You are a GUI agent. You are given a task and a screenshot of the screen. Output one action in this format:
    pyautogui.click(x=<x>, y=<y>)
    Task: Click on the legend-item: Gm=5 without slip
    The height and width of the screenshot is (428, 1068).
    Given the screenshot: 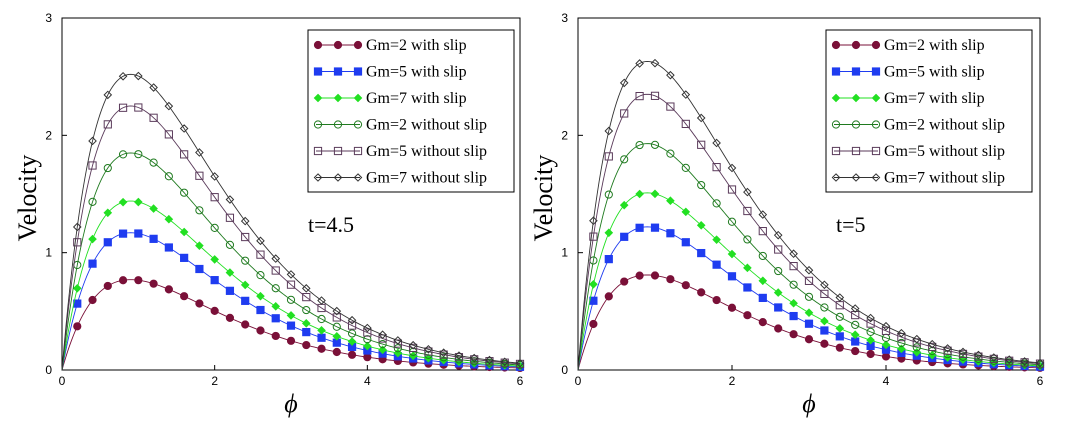 What is the action you would take?
    pyautogui.click(x=400, y=151)
    